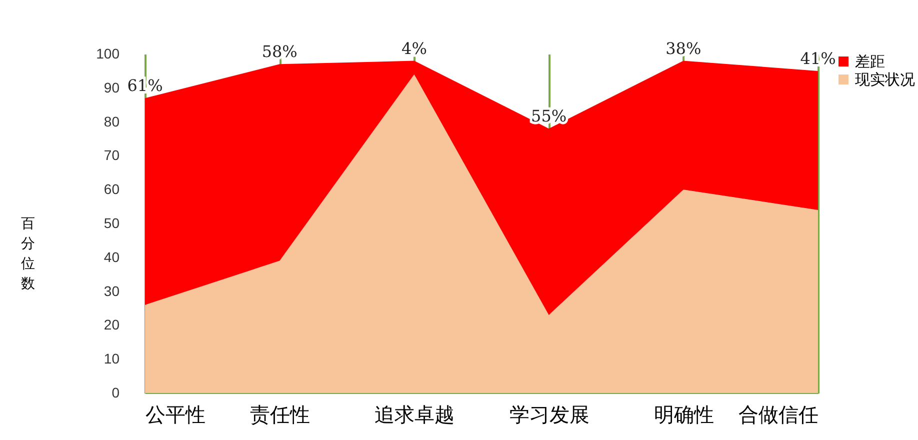  Describe the element at coordinates (112, 121) in the screenshot. I see `y-tick-label: 80` at that location.